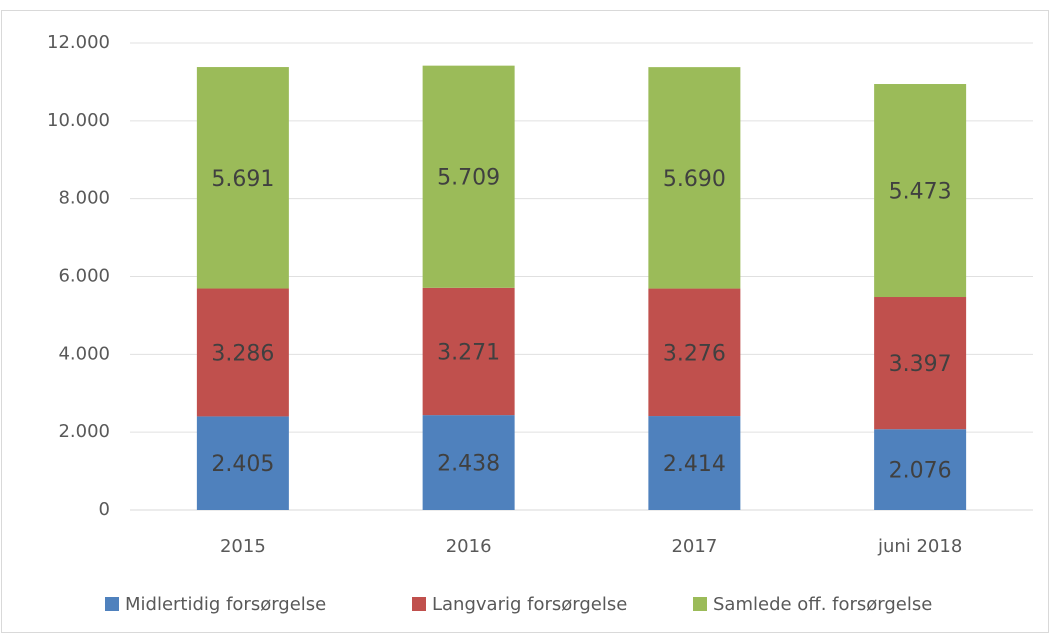 This screenshot has width=1052, height=639. I want to click on x-tick-label: 2017, so click(694, 546).